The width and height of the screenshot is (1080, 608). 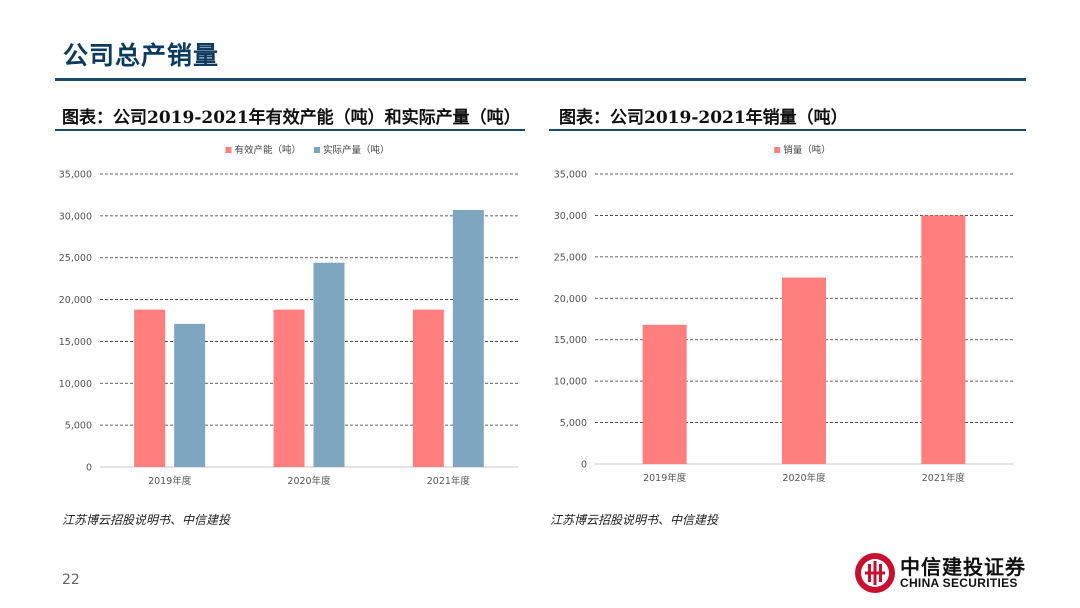 What do you see at coordinates (71, 580) in the screenshot?
I see `page-number: 22` at bounding box center [71, 580].